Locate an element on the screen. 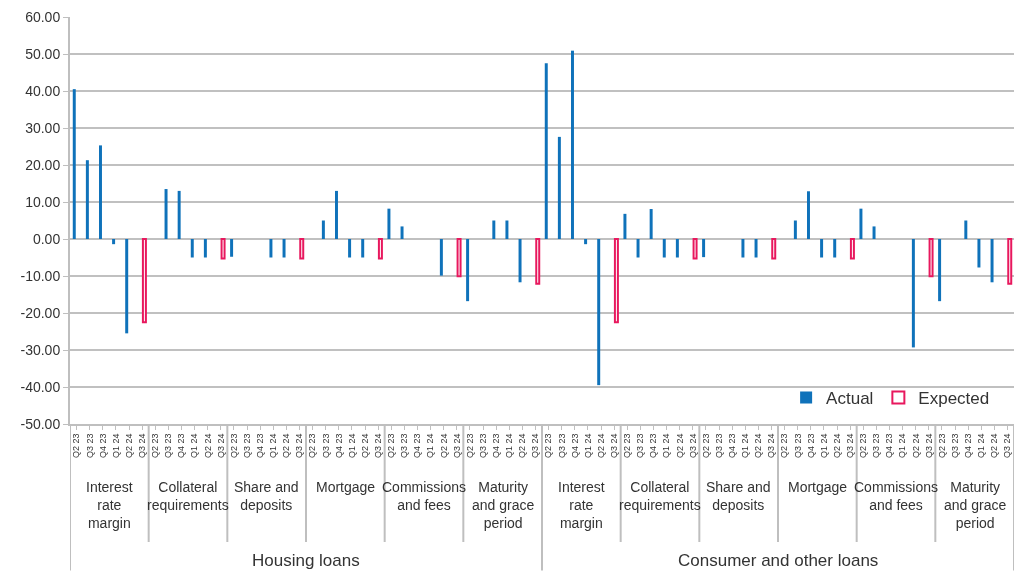 This screenshot has height=571, width=1018. text: Share and deposits is located at coordinates (738, 496).